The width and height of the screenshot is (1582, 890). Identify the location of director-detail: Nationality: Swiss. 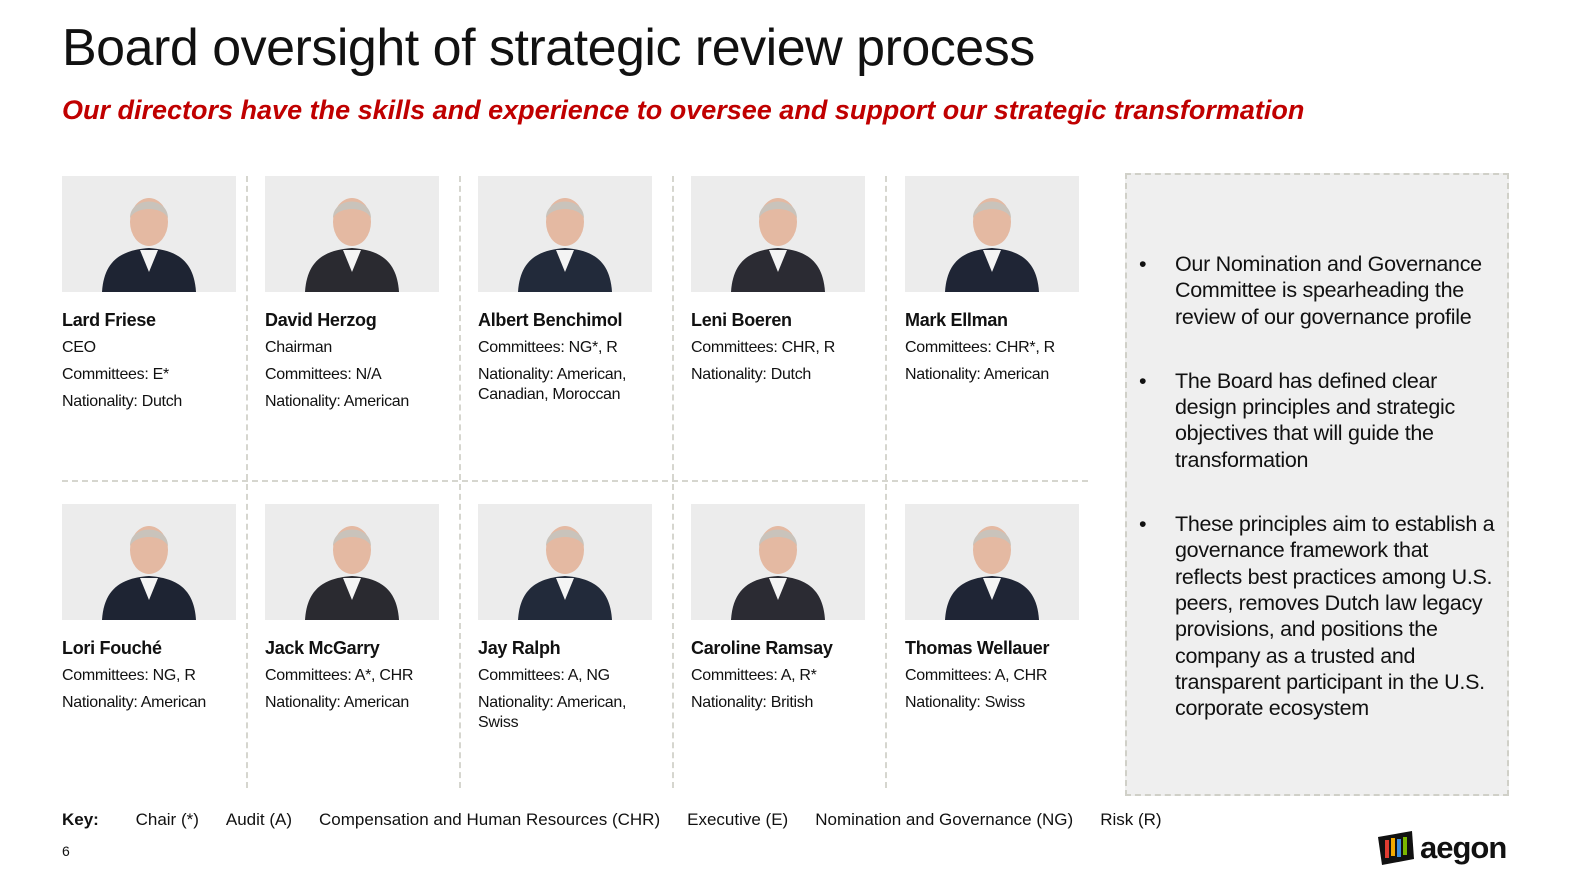
(965, 702).